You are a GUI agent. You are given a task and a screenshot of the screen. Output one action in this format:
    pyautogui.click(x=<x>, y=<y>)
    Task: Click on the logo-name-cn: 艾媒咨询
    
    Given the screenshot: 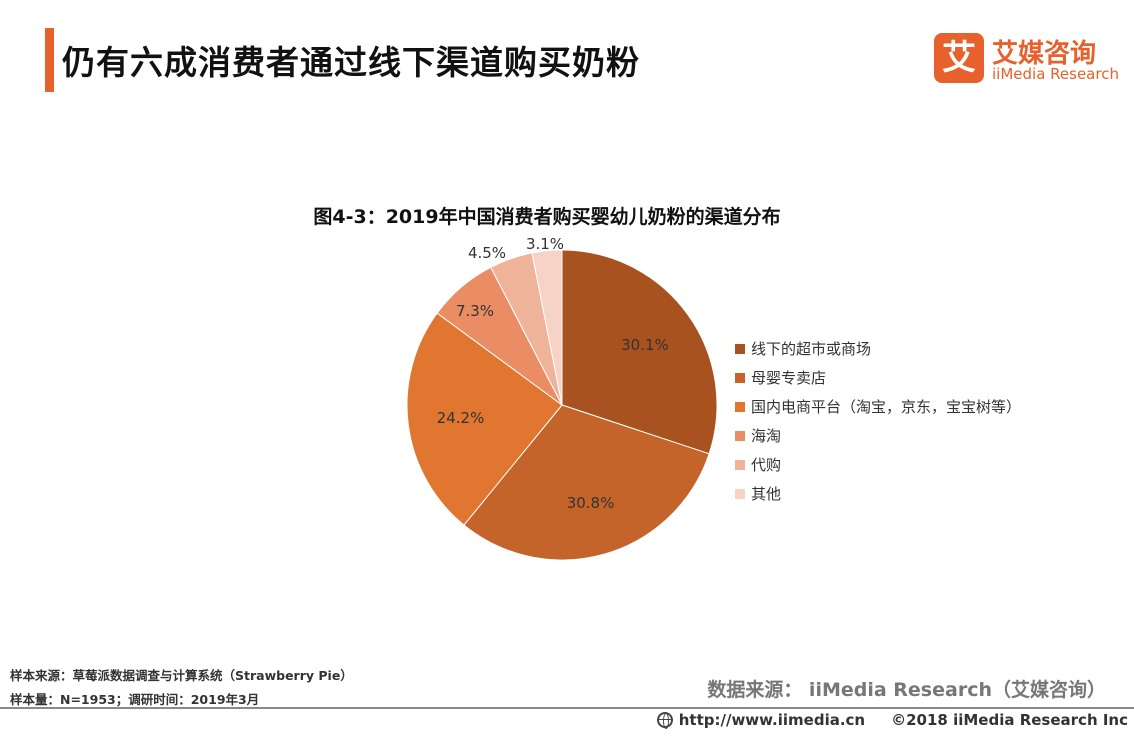 What is the action you would take?
    pyautogui.click(x=1044, y=54)
    